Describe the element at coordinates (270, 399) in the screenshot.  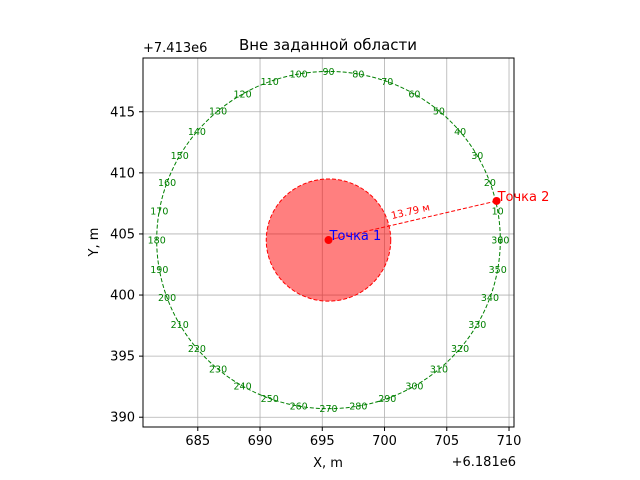
I see `azimuth-label: 250` at that location.